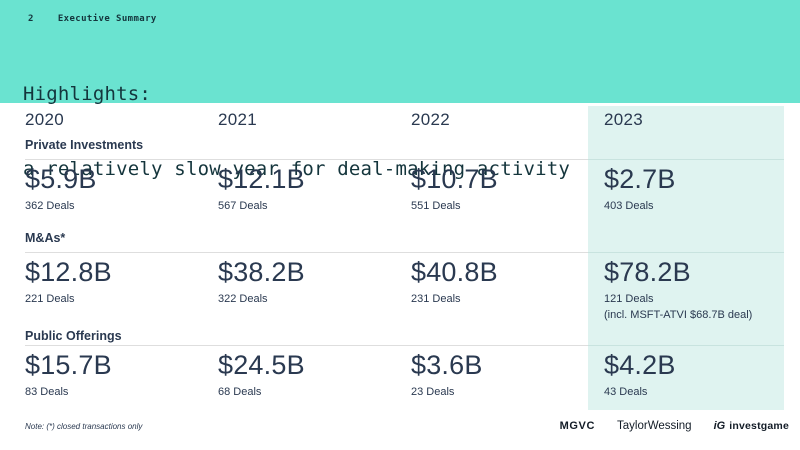  What do you see at coordinates (624, 119) in the screenshot?
I see `year-2023: 2023` at bounding box center [624, 119].